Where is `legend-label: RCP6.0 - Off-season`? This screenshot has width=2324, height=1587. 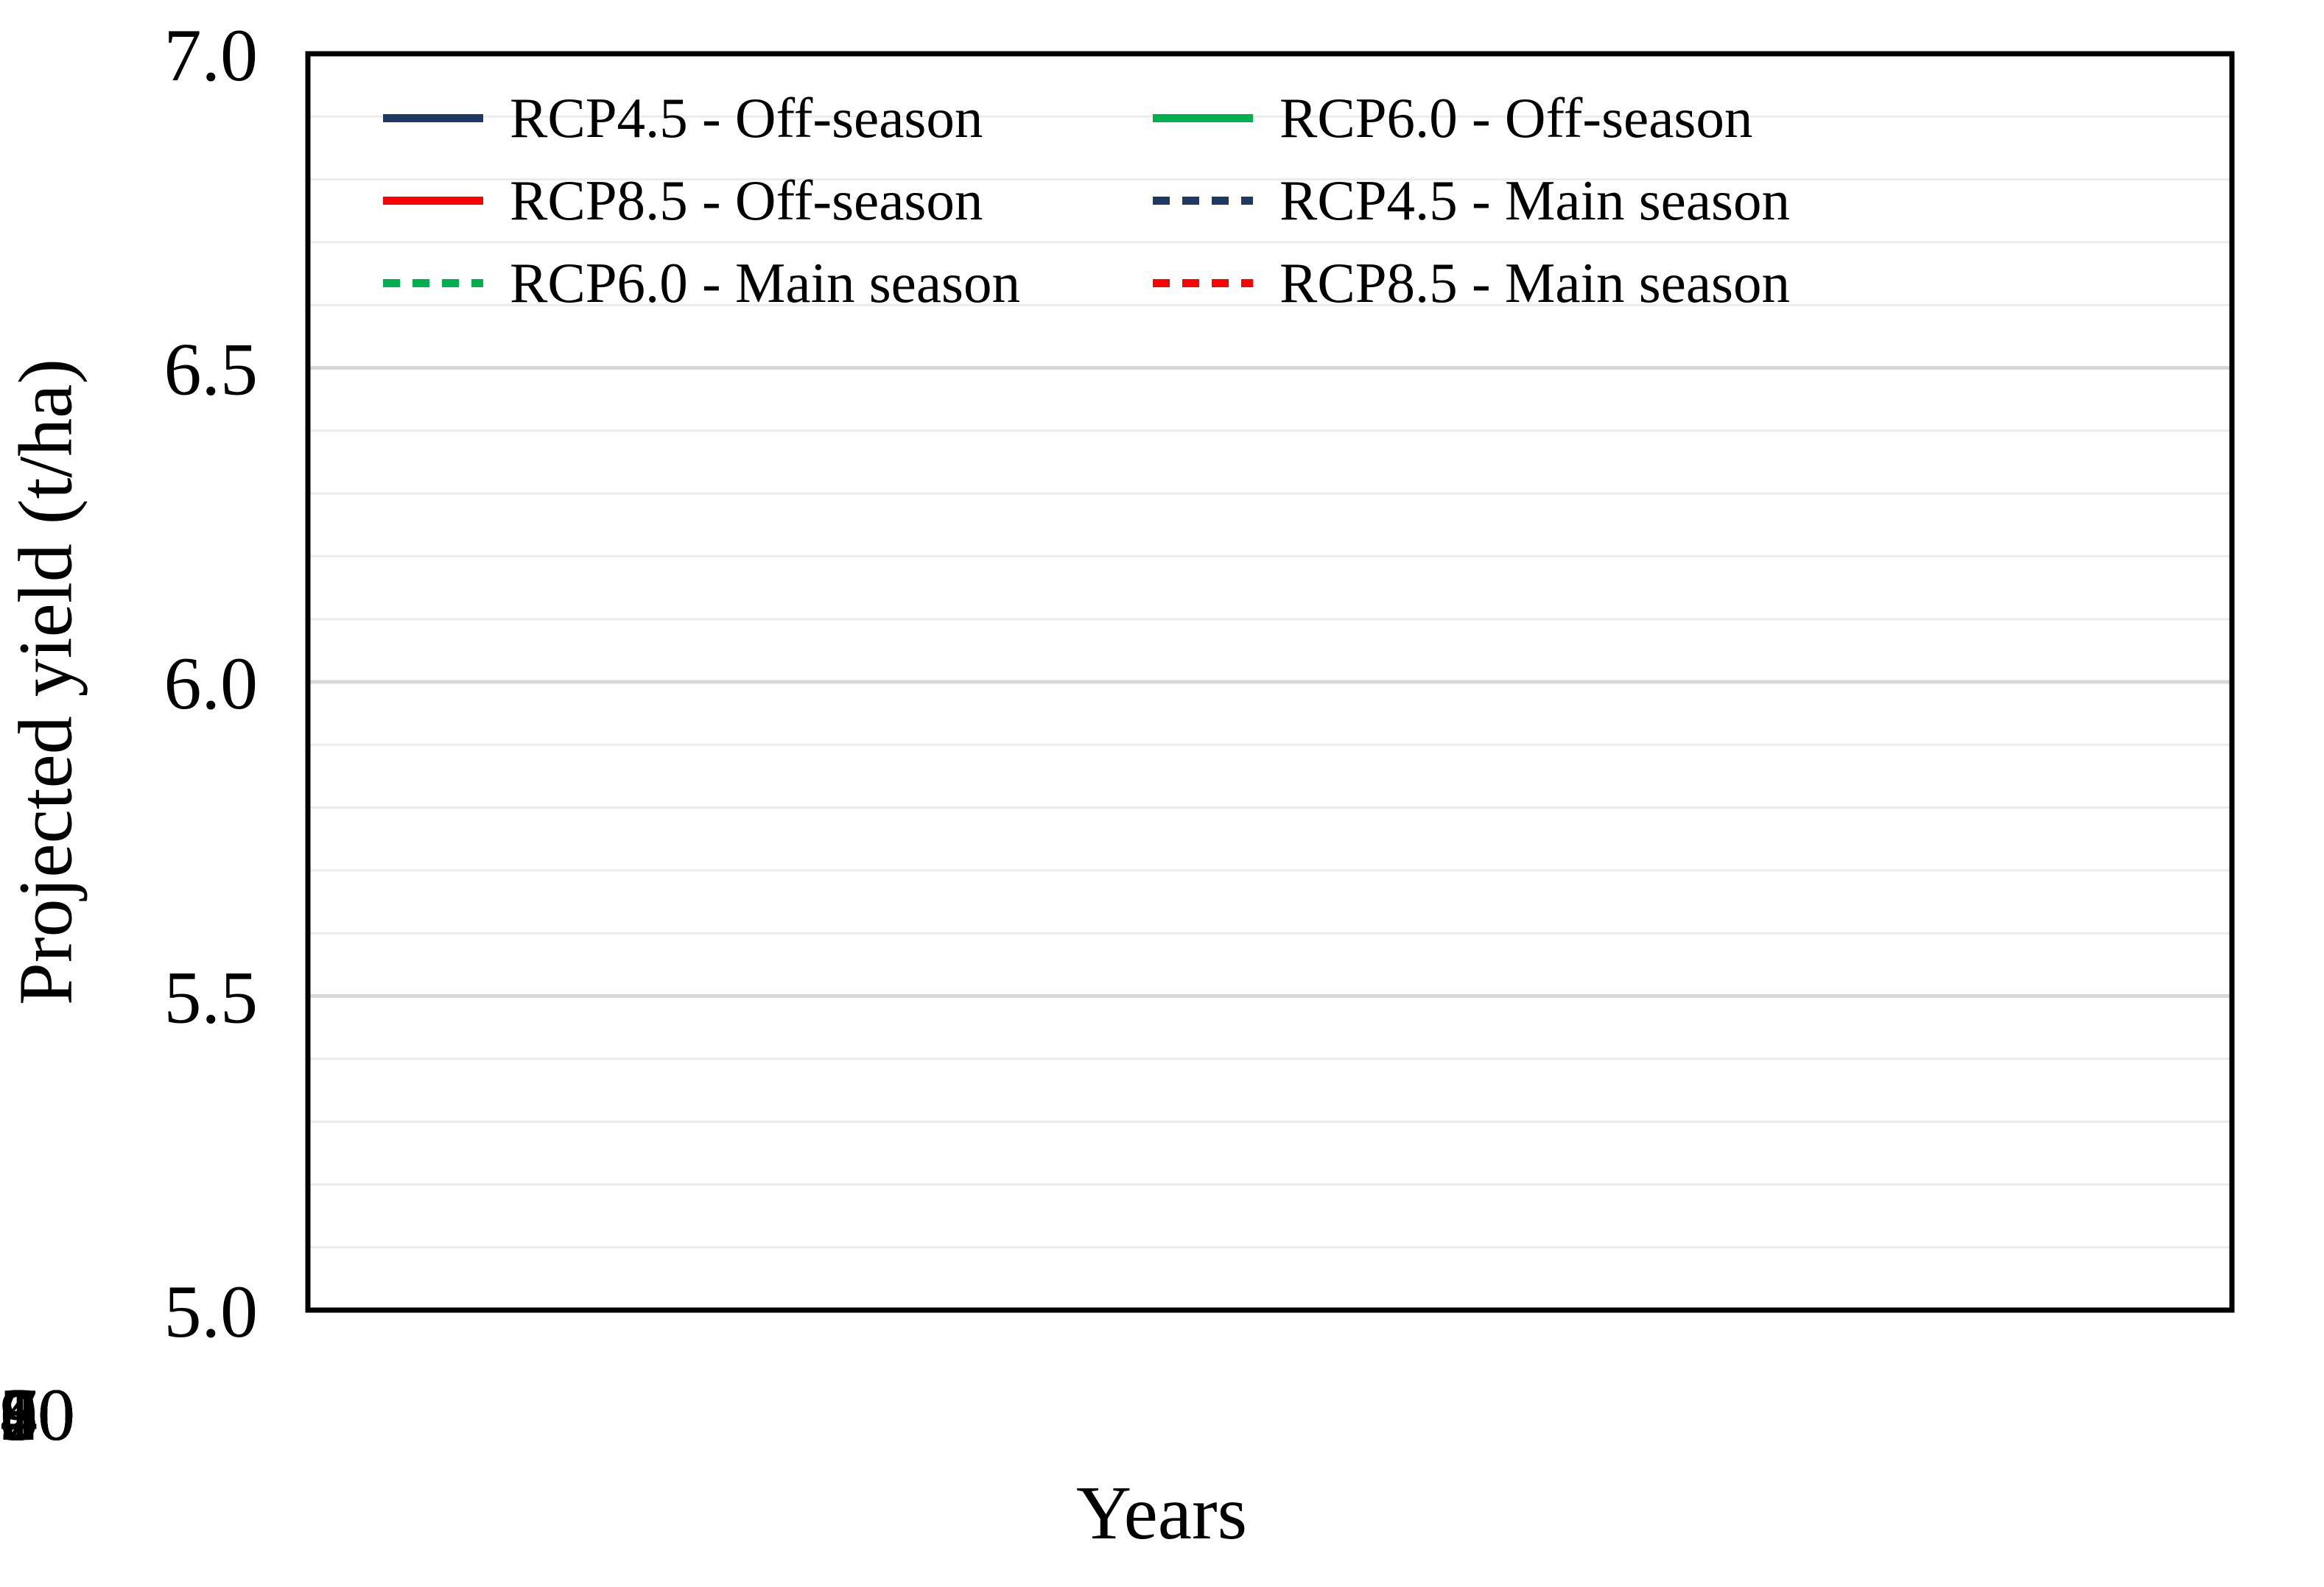 legend-label: RCP6.0 - Off-season is located at coordinates (1516, 117).